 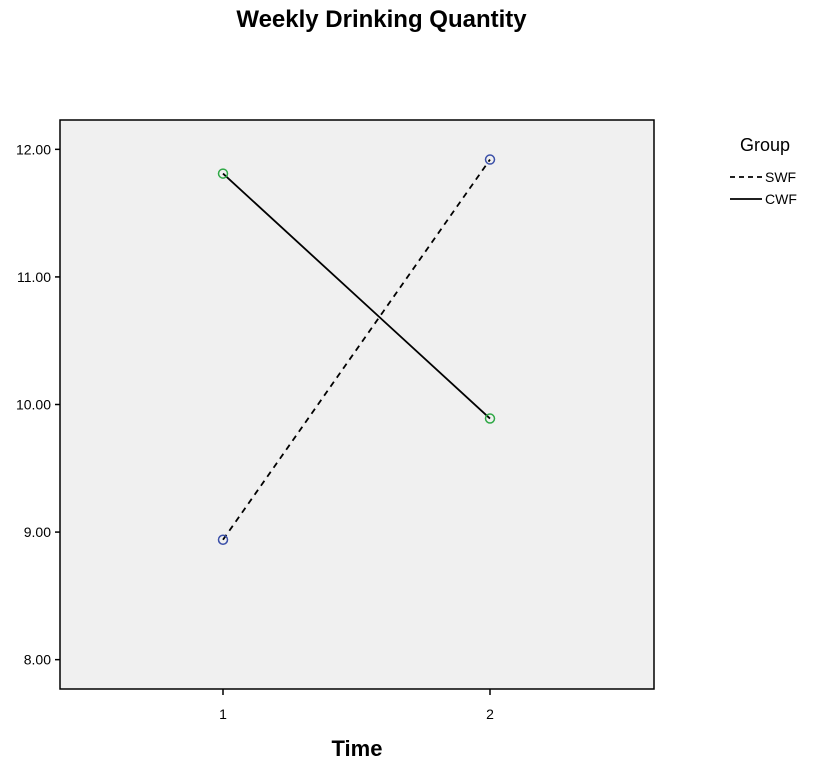 I want to click on y-tick-label: 12.00, so click(x=33, y=149).